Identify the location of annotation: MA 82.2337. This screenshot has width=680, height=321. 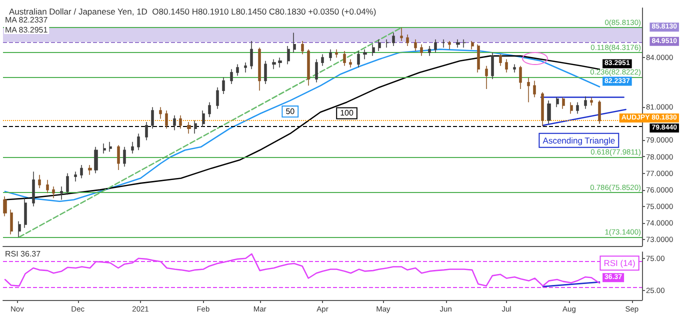
(26, 20).